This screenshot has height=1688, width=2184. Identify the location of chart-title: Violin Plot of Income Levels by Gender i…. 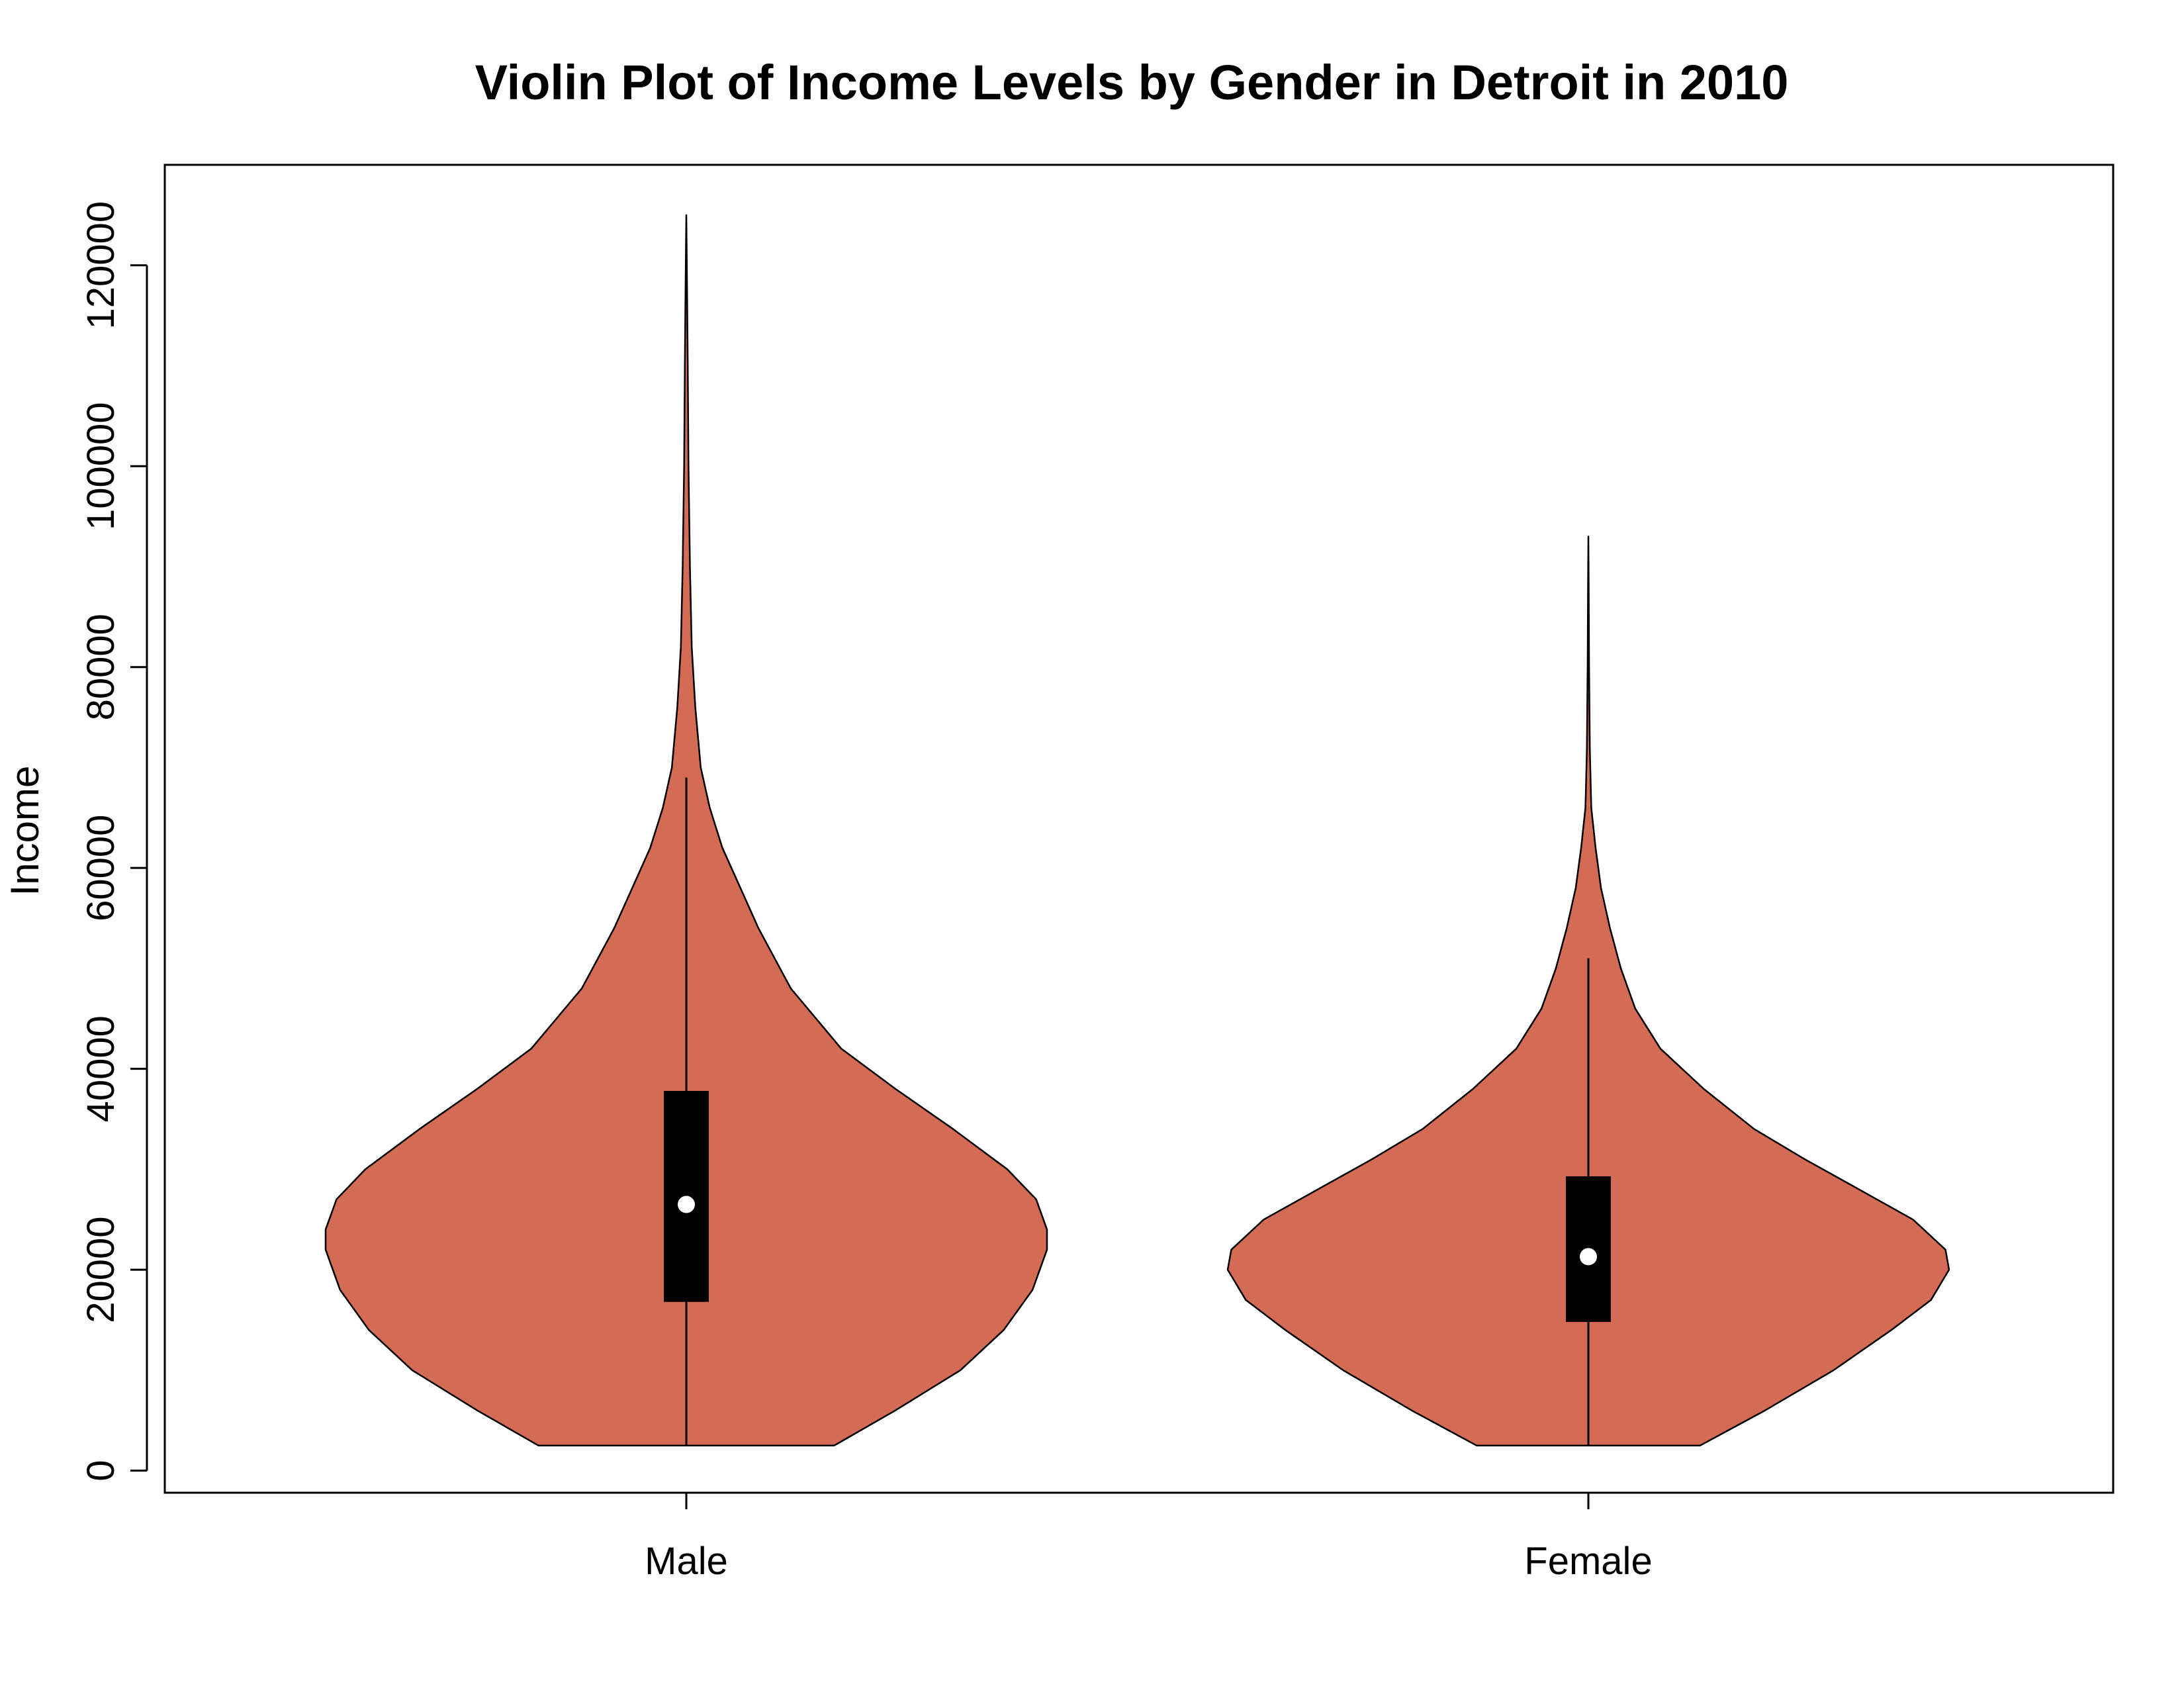
(1132, 82).